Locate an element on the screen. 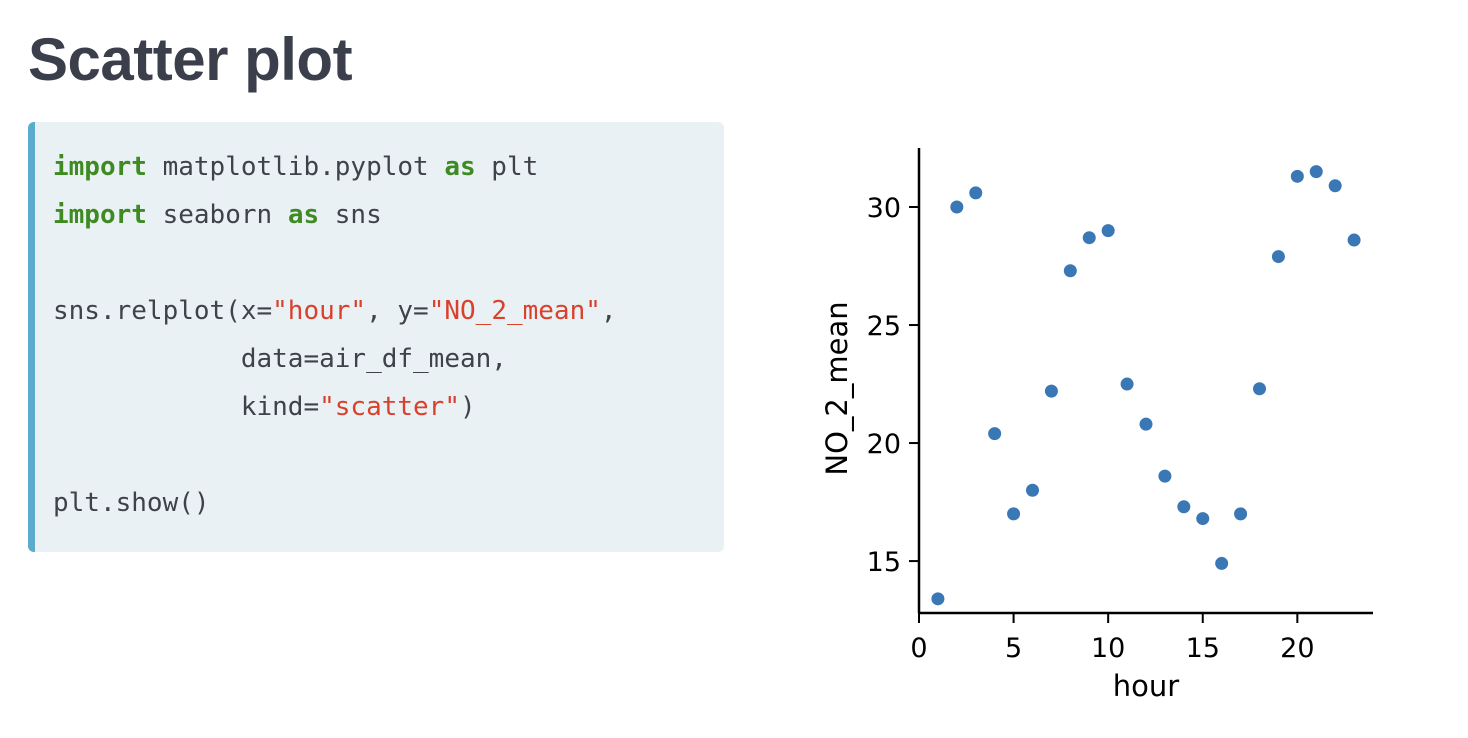 The height and width of the screenshot is (738, 1468). code-text: kind= is located at coordinates (186, 407).